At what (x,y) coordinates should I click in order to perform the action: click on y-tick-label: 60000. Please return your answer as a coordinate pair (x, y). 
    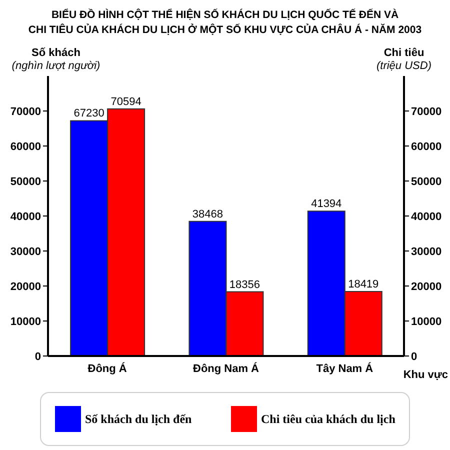
    Looking at the image, I should click on (25, 146).